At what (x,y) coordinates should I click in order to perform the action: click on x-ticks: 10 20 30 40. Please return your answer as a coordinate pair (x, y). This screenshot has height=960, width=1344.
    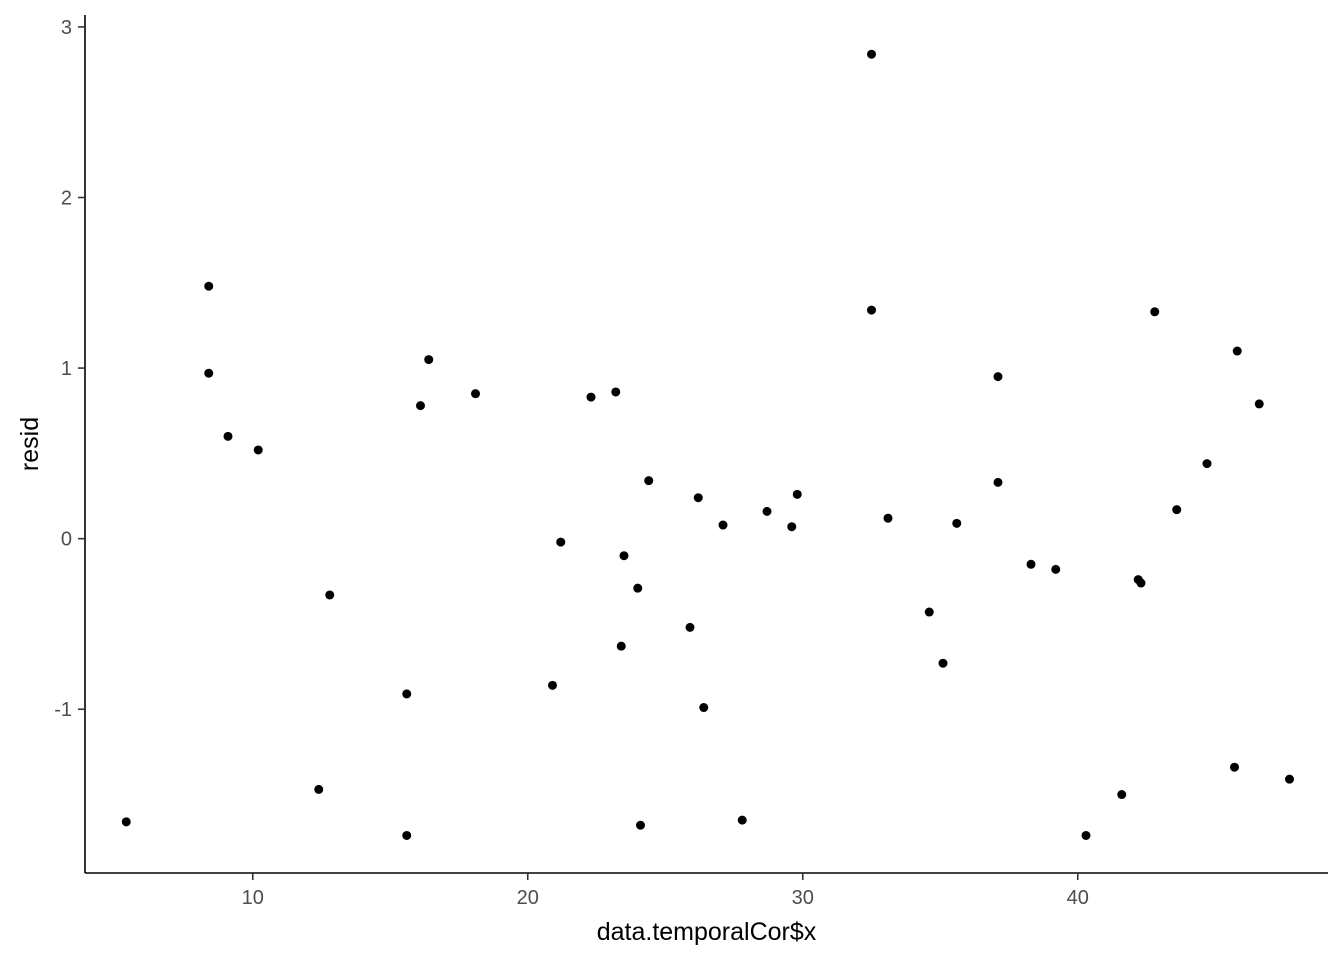
    Looking at the image, I should click on (665, 891).